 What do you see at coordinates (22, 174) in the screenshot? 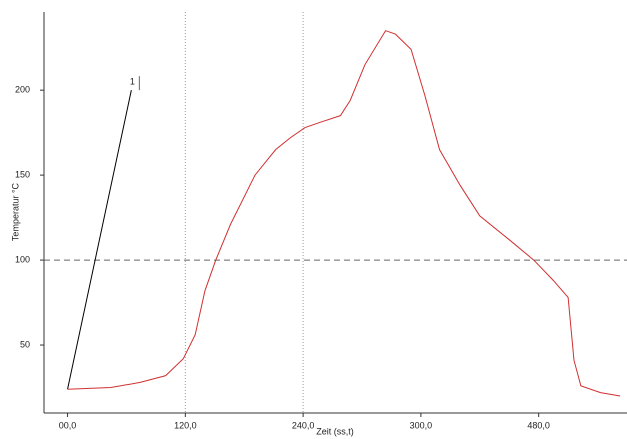
I see `y-tick-label: 150` at bounding box center [22, 174].